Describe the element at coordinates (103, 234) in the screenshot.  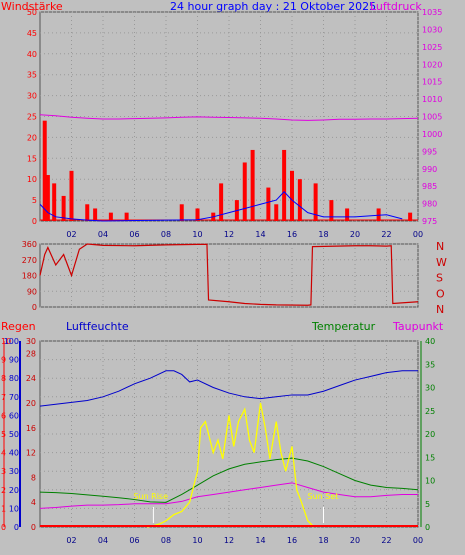
I see `panel1-x-tick-label: 04` at that location.